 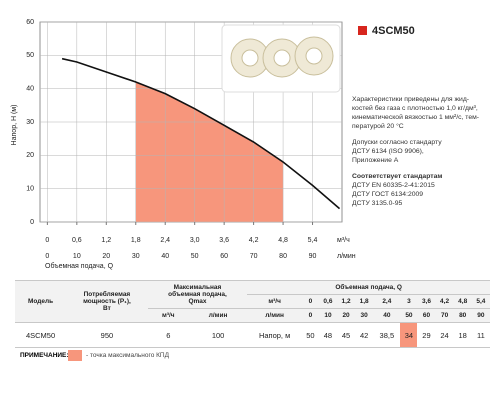 I want to click on table-cell: 29, so click(x=426, y=335).